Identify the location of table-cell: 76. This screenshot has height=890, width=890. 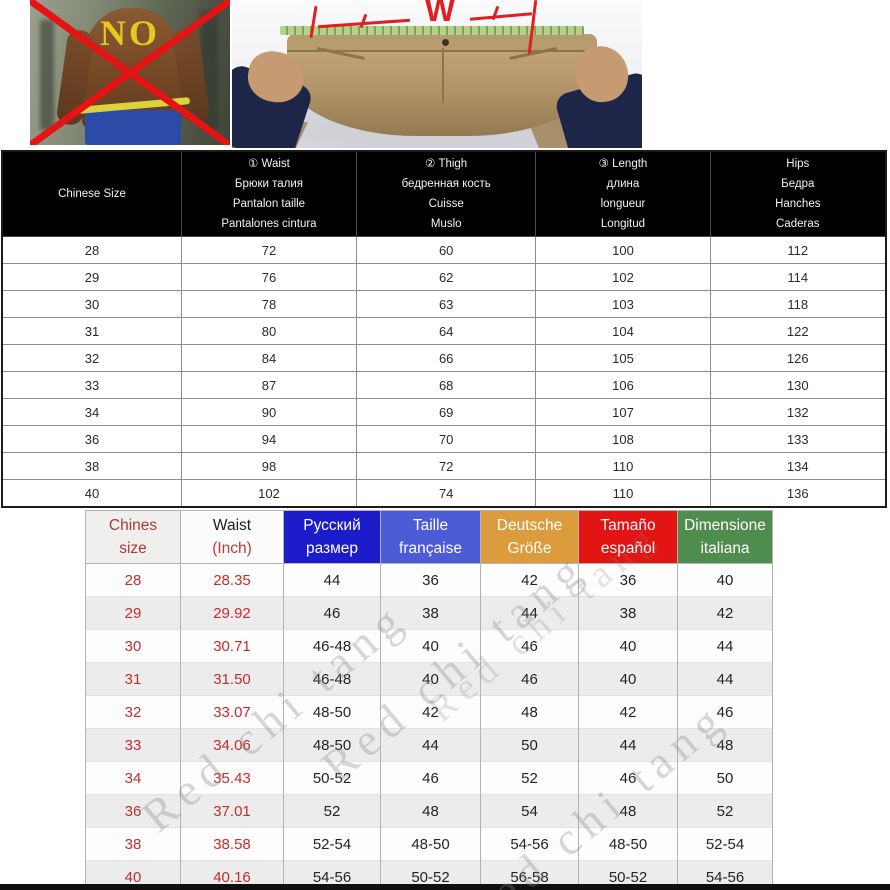
(268, 277).